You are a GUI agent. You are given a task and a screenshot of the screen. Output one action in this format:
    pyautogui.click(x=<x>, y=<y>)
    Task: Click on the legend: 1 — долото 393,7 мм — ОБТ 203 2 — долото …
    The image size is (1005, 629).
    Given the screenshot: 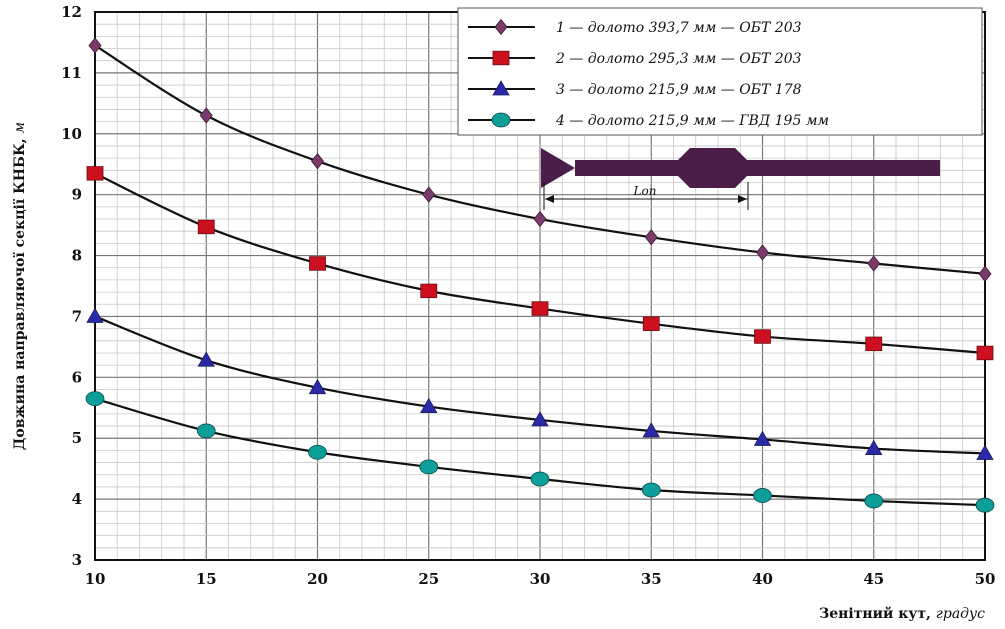 What is the action you would take?
    pyautogui.click(x=720, y=71)
    